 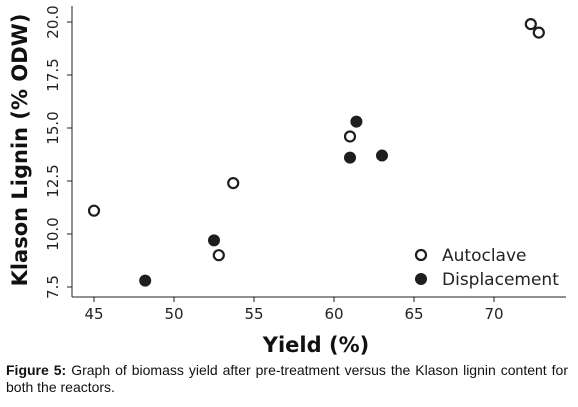 I want to click on legend: Autoclave Displacement, so click(x=486, y=268).